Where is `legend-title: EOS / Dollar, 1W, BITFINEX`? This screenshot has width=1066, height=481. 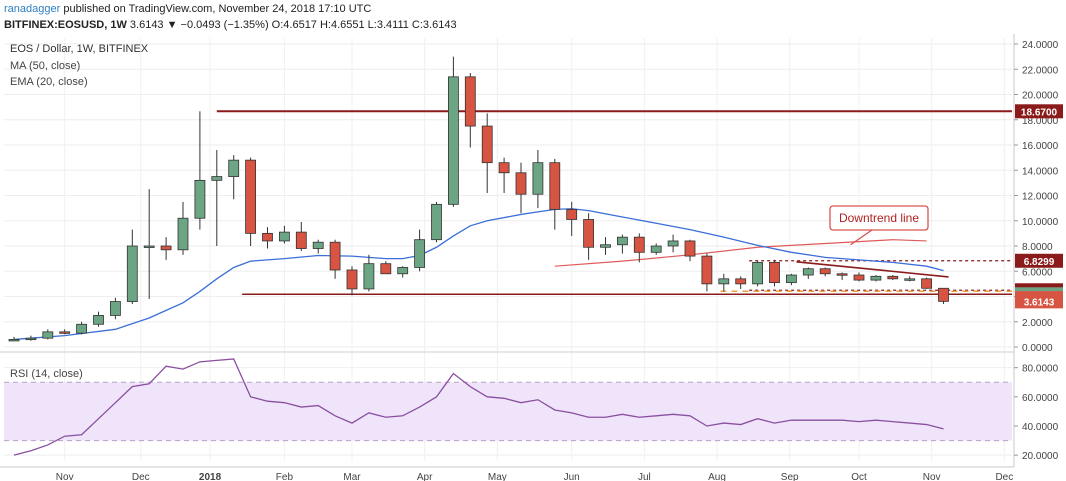 legend-title: EOS / Dollar, 1W, BITFINEX is located at coordinates (79, 49).